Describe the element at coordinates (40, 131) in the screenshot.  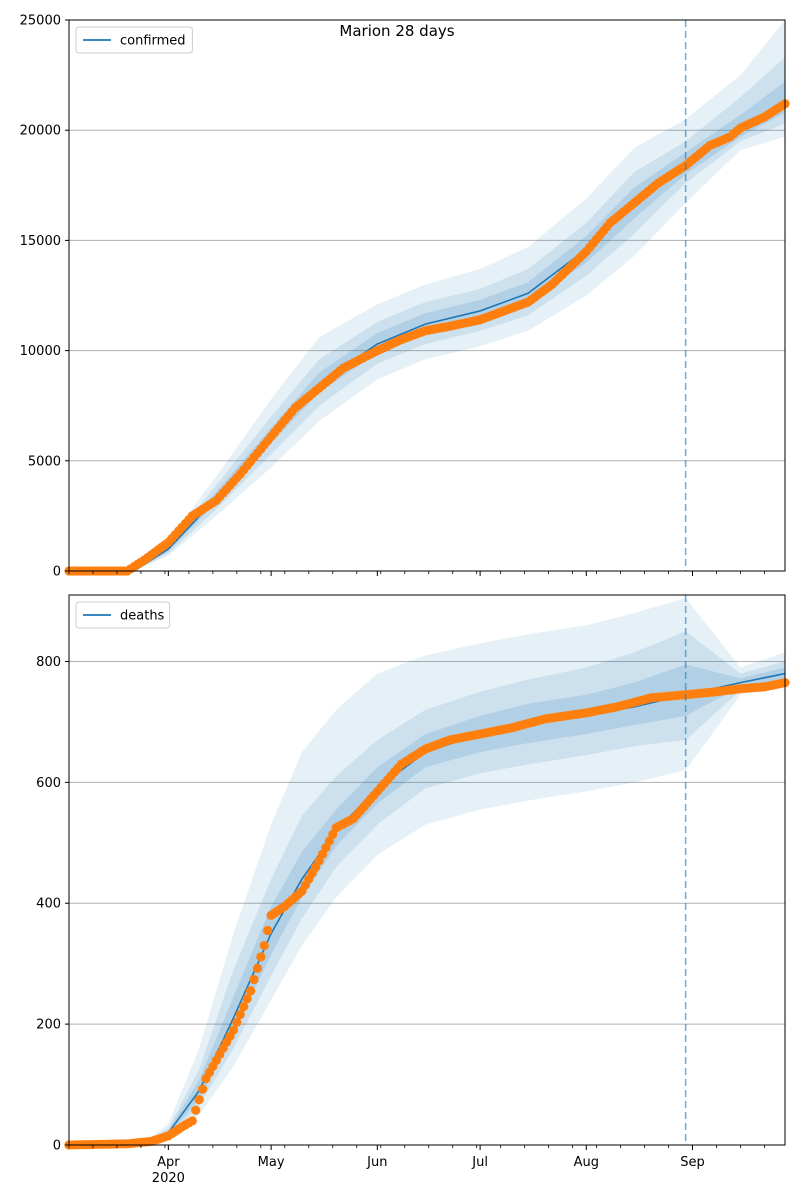
I see `y-tick-label: 20000` at that location.